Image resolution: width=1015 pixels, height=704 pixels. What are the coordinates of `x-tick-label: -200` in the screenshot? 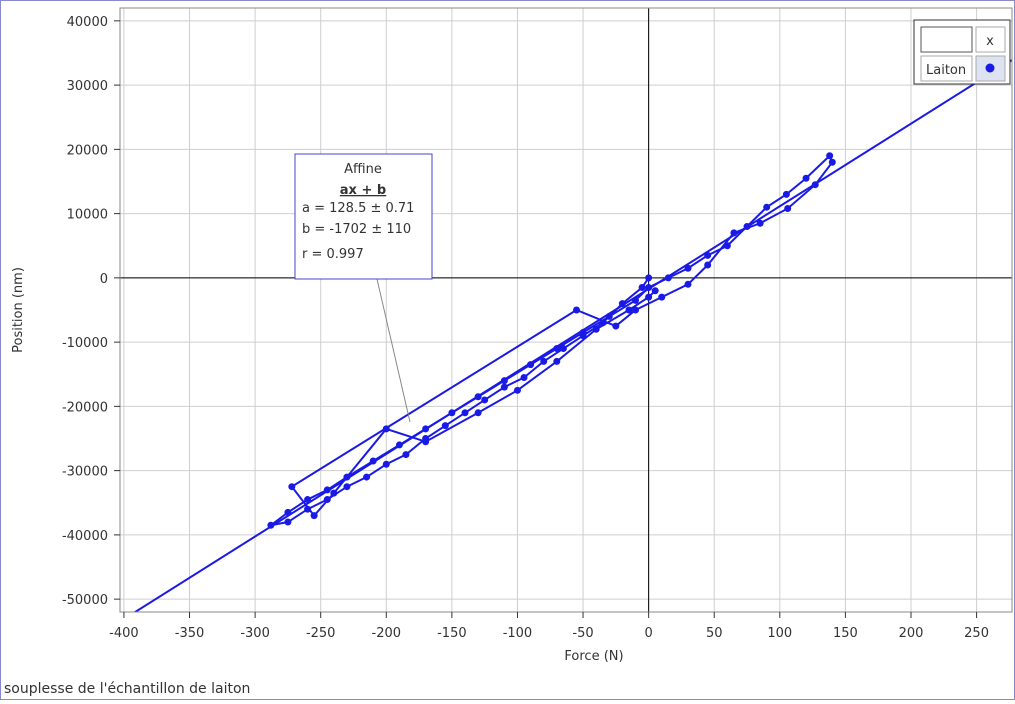 It's located at (387, 633).